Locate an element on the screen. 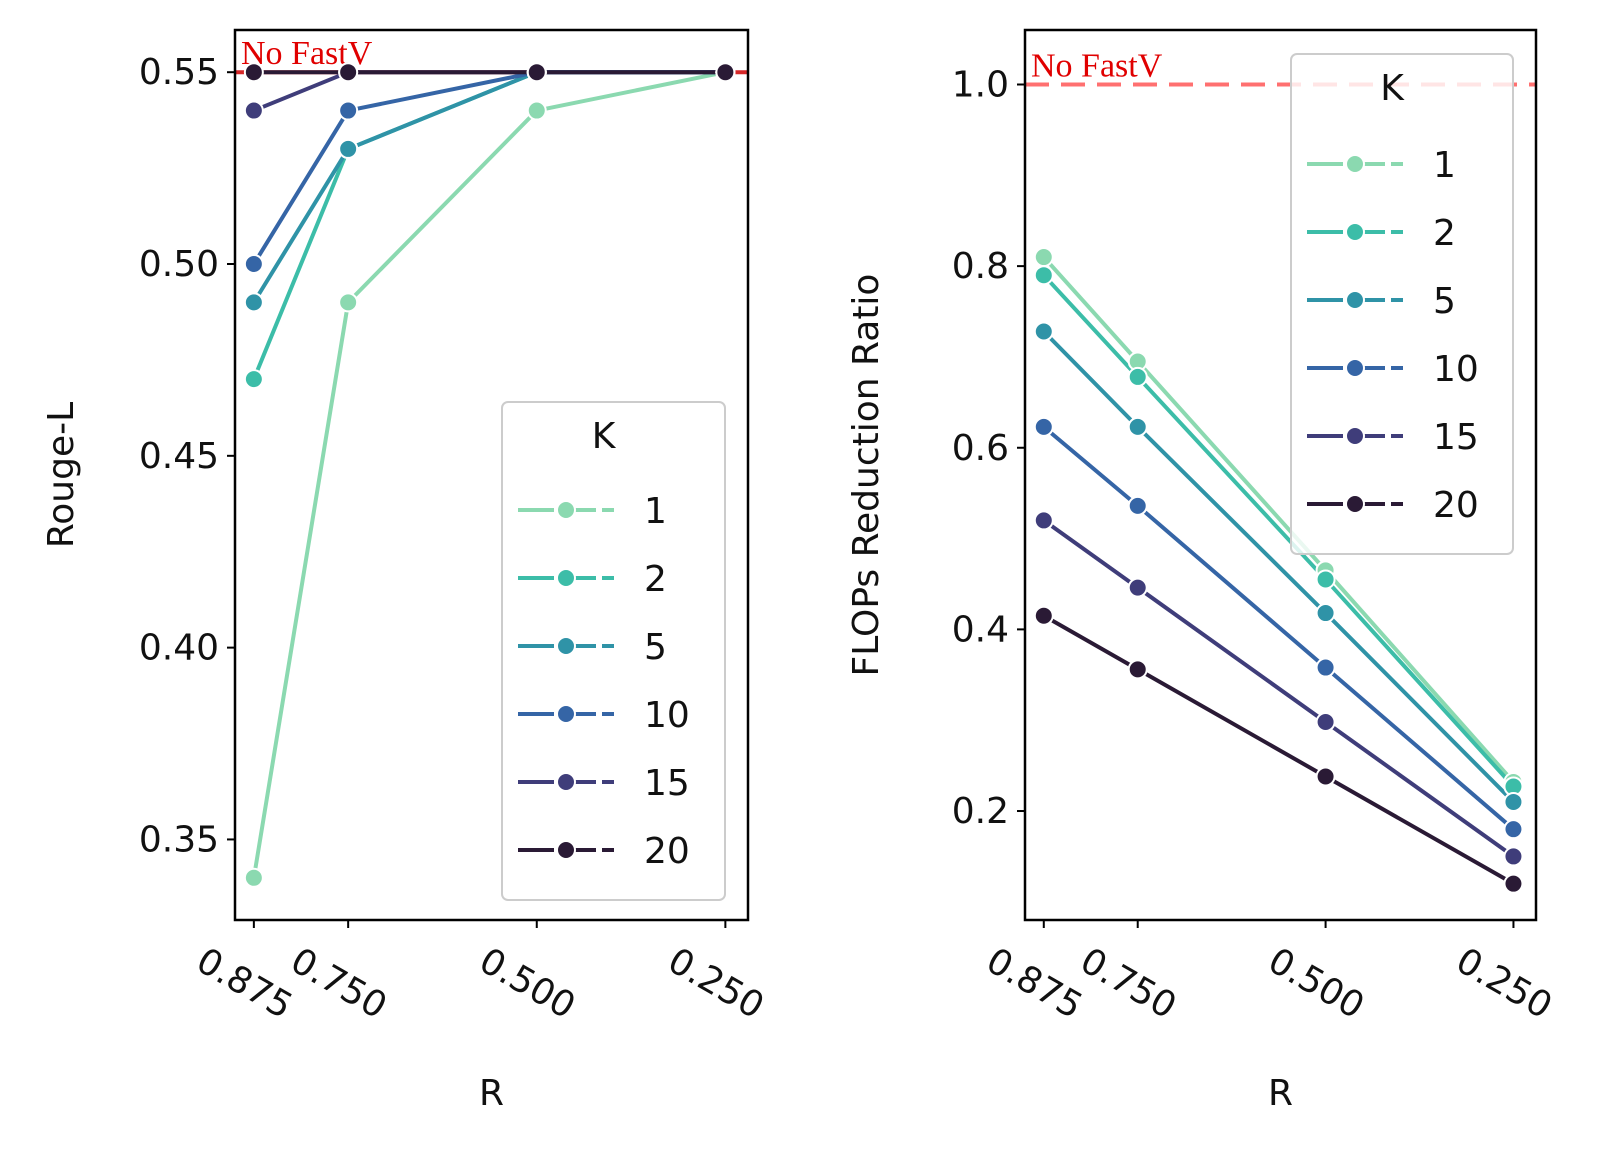 This screenshot has height=1155, width=1608. y-tick-label: 0.55 is located at coordinates (179, 72).